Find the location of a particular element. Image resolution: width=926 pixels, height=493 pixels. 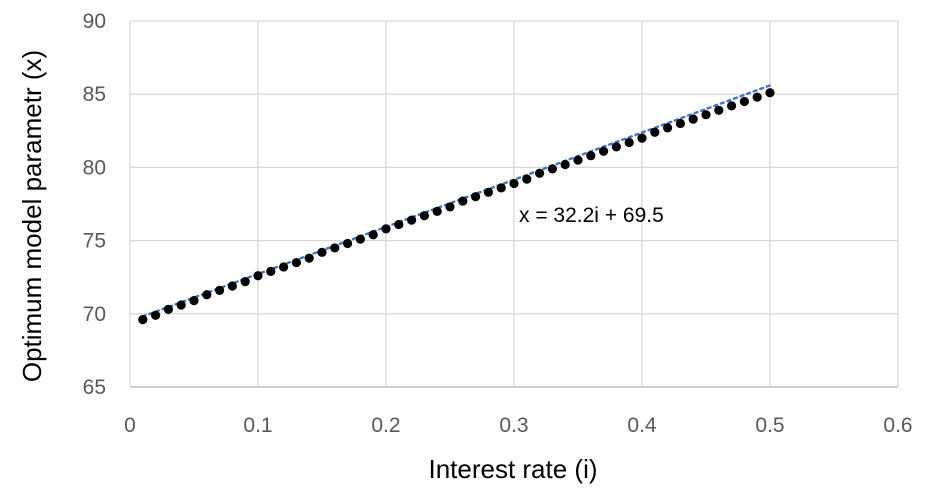

y-tick-label: 90 is located at coordinates (94, 21).